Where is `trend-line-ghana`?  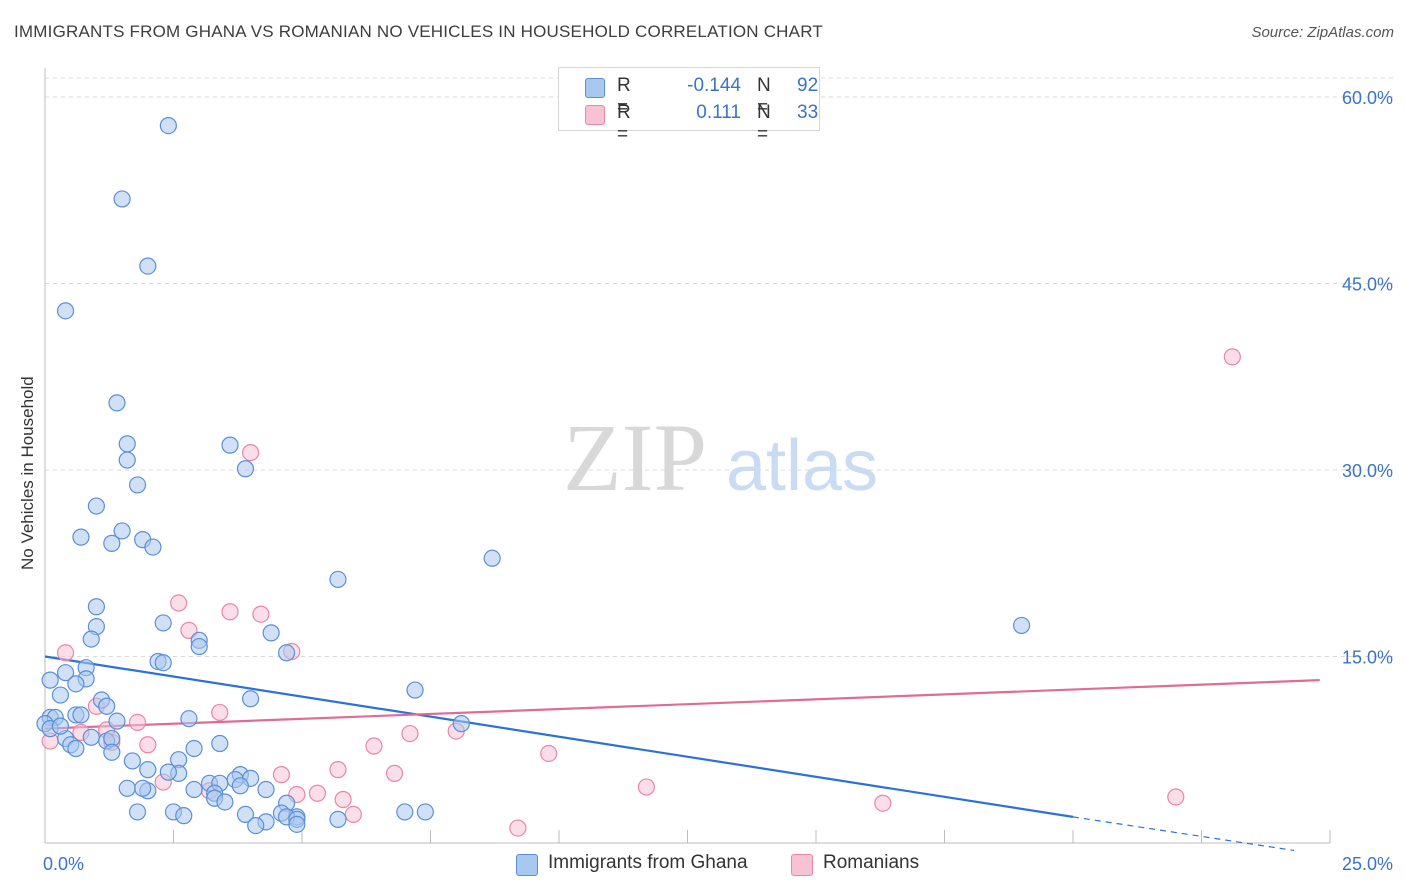
trend-line-ghana is located at coordinates (559, 736).